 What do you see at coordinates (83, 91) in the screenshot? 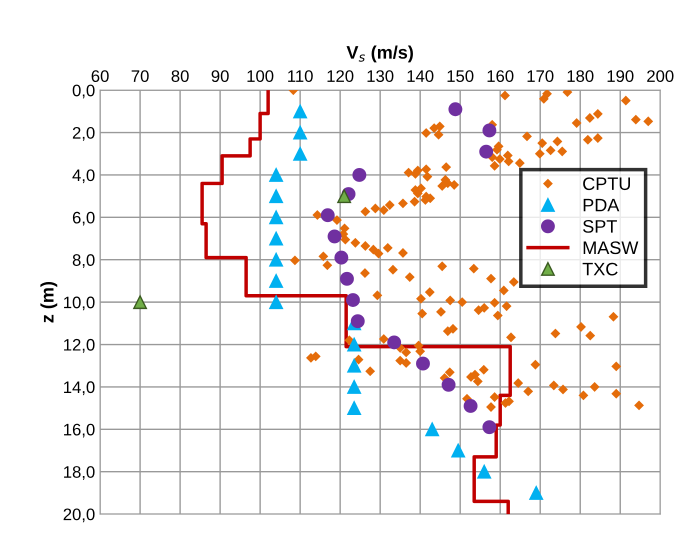
I see `y-tick-label: 0,0` at bounding box center [83, 91].